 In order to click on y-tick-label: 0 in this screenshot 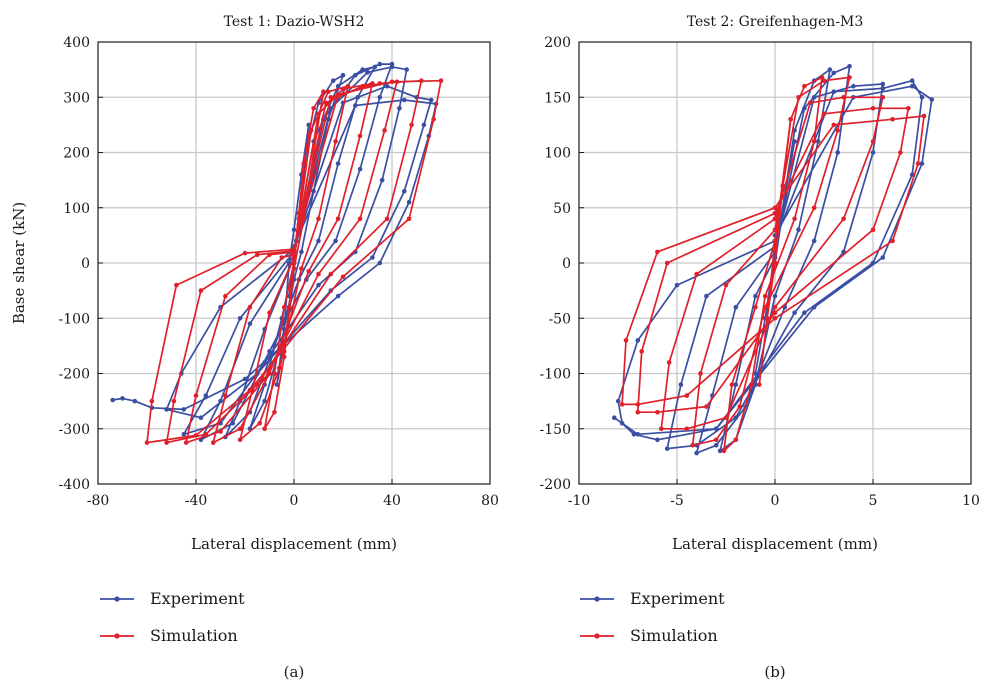, I will do `click(85, 264)`.